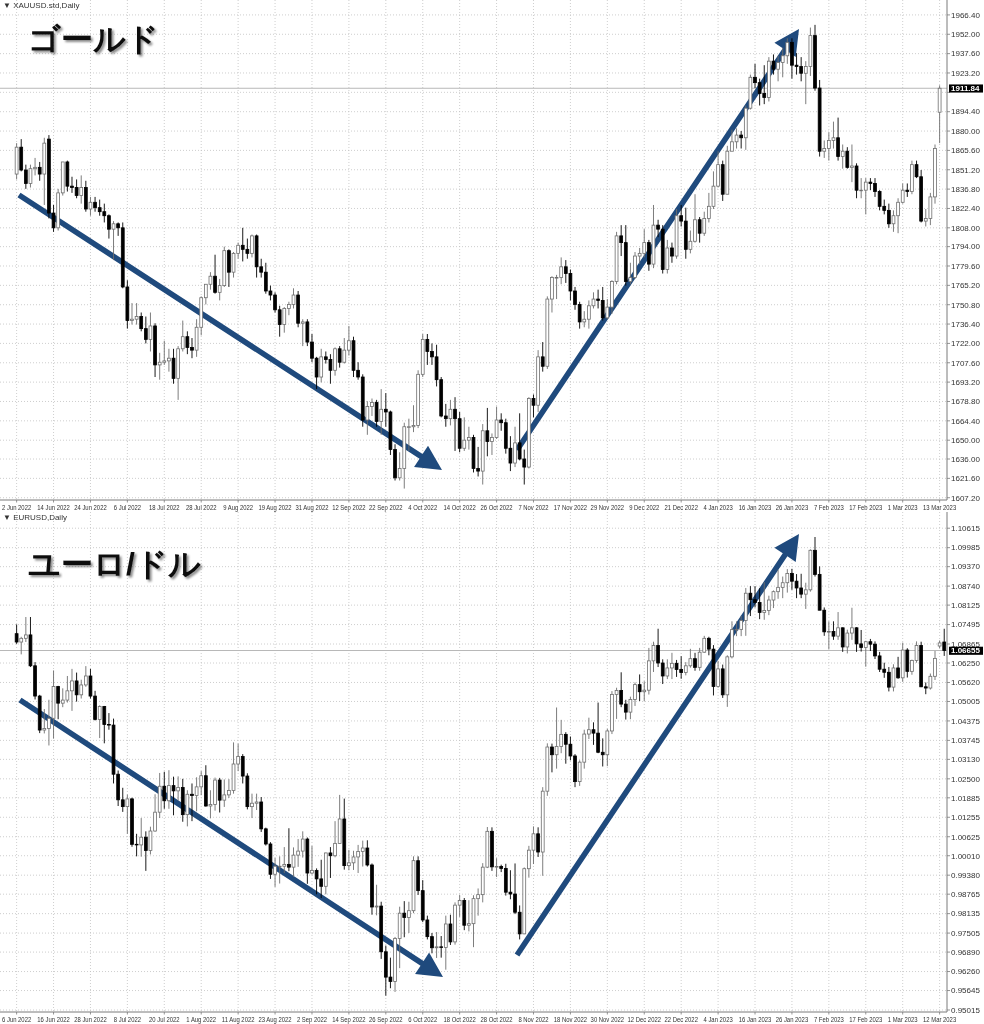  What do you see at coordinates (966, 131) in the screenshot?
I see `y-tick-label: 1880.00` at bounding box center [966, 131].